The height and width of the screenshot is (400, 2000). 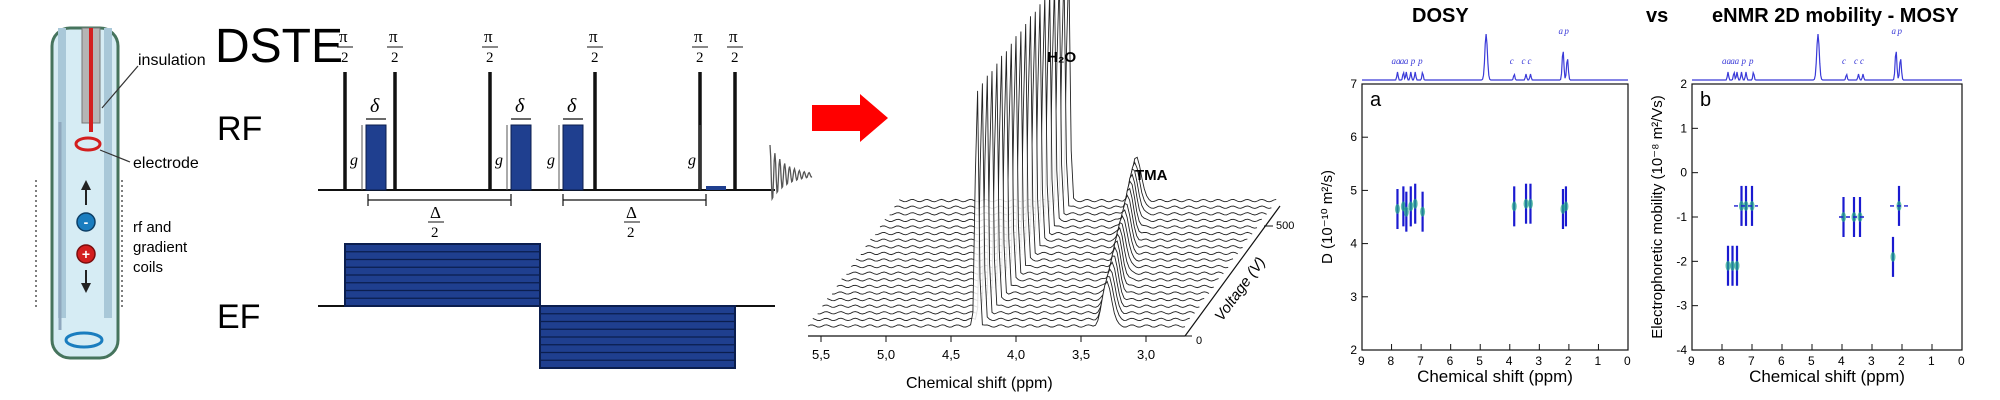 I want to click on mosy-y-tick-label-0: -4, so click(x=1681, y=350).